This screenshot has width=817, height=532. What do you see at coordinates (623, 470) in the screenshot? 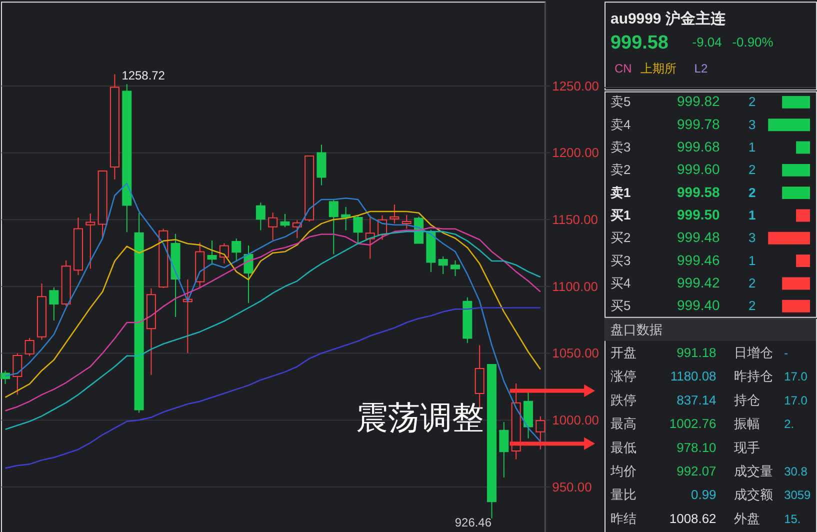
I see `text: 均价` at bounding box center [623, 470].